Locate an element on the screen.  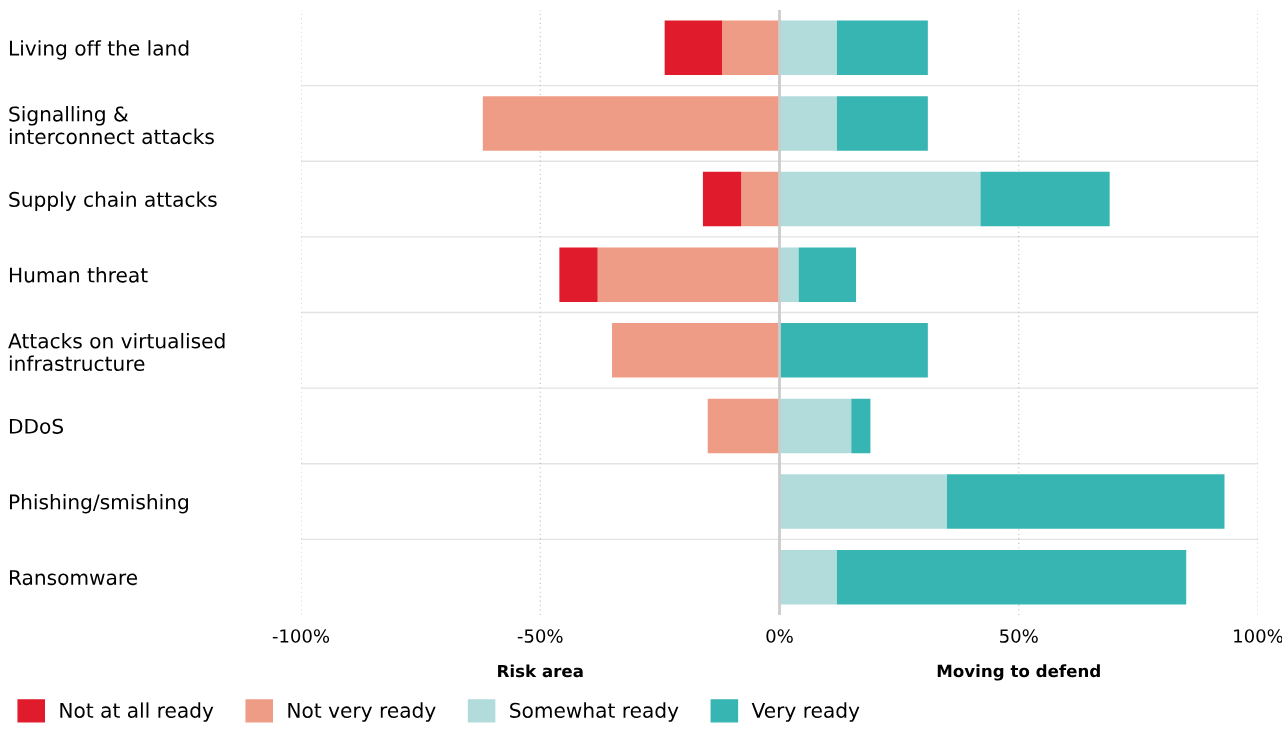
legend-label: Somewhat ready is located at coordinates (594, 712).